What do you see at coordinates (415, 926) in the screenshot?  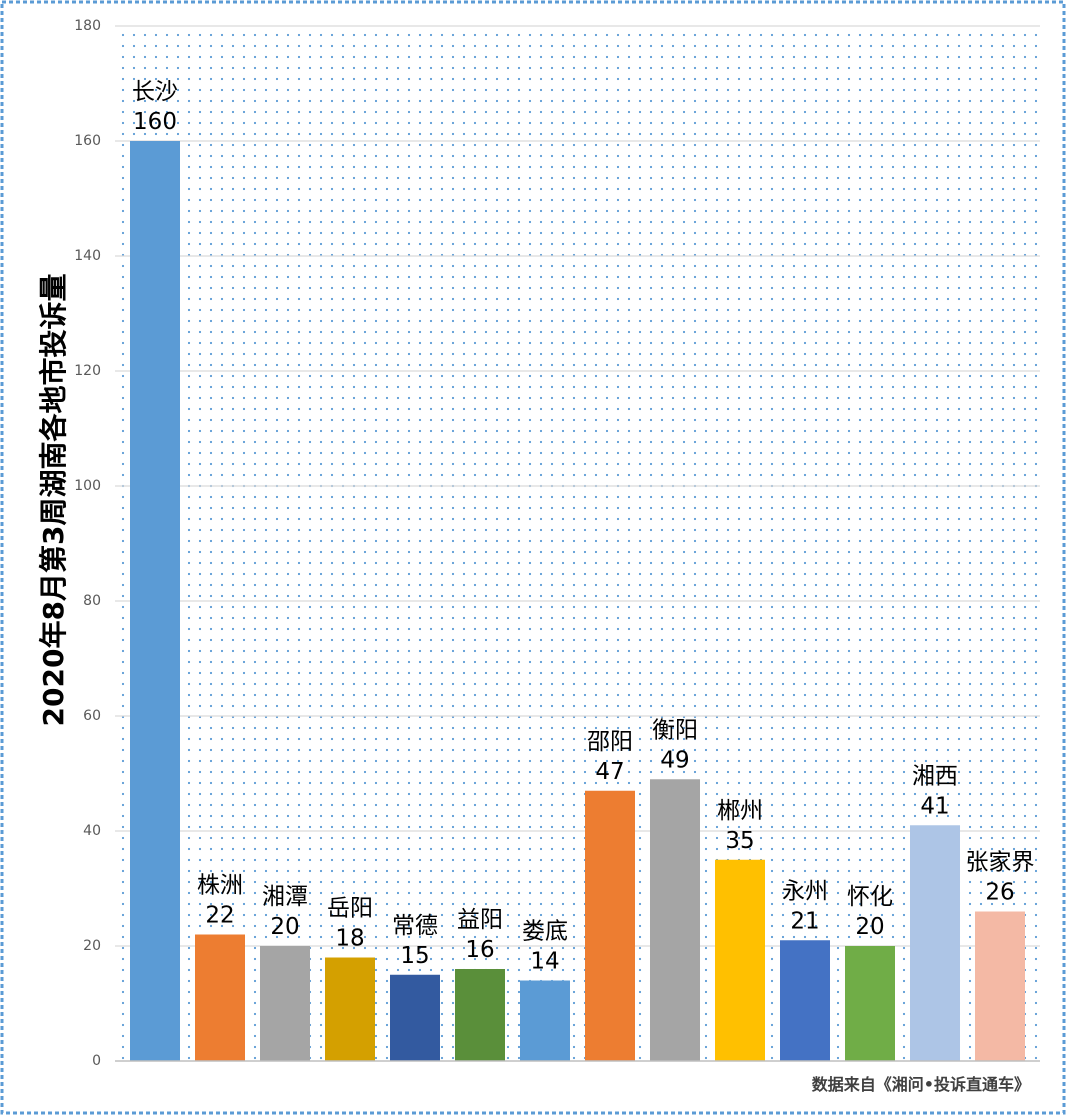 I see `category-label: 常德` at bounding box center [415, 926].